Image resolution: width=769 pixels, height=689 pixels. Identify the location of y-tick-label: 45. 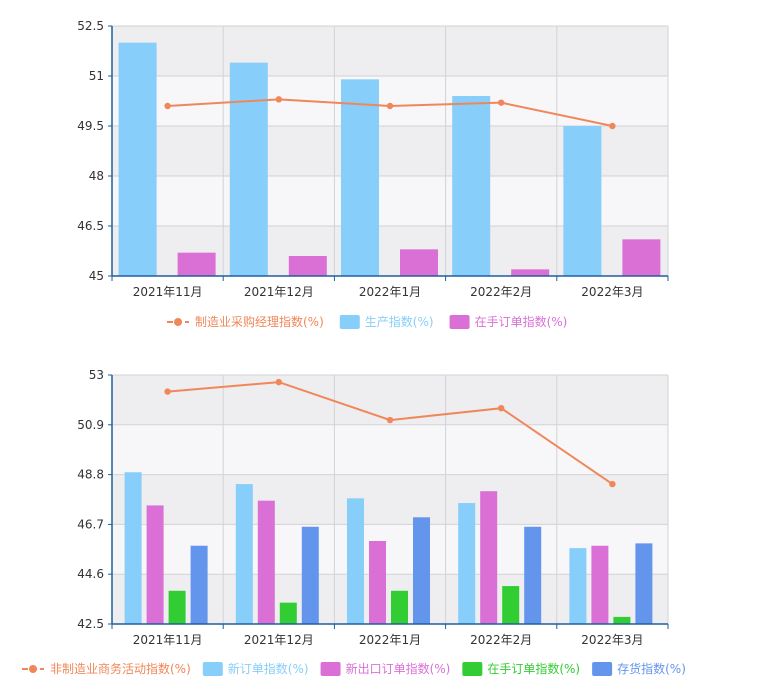
(96, 276).